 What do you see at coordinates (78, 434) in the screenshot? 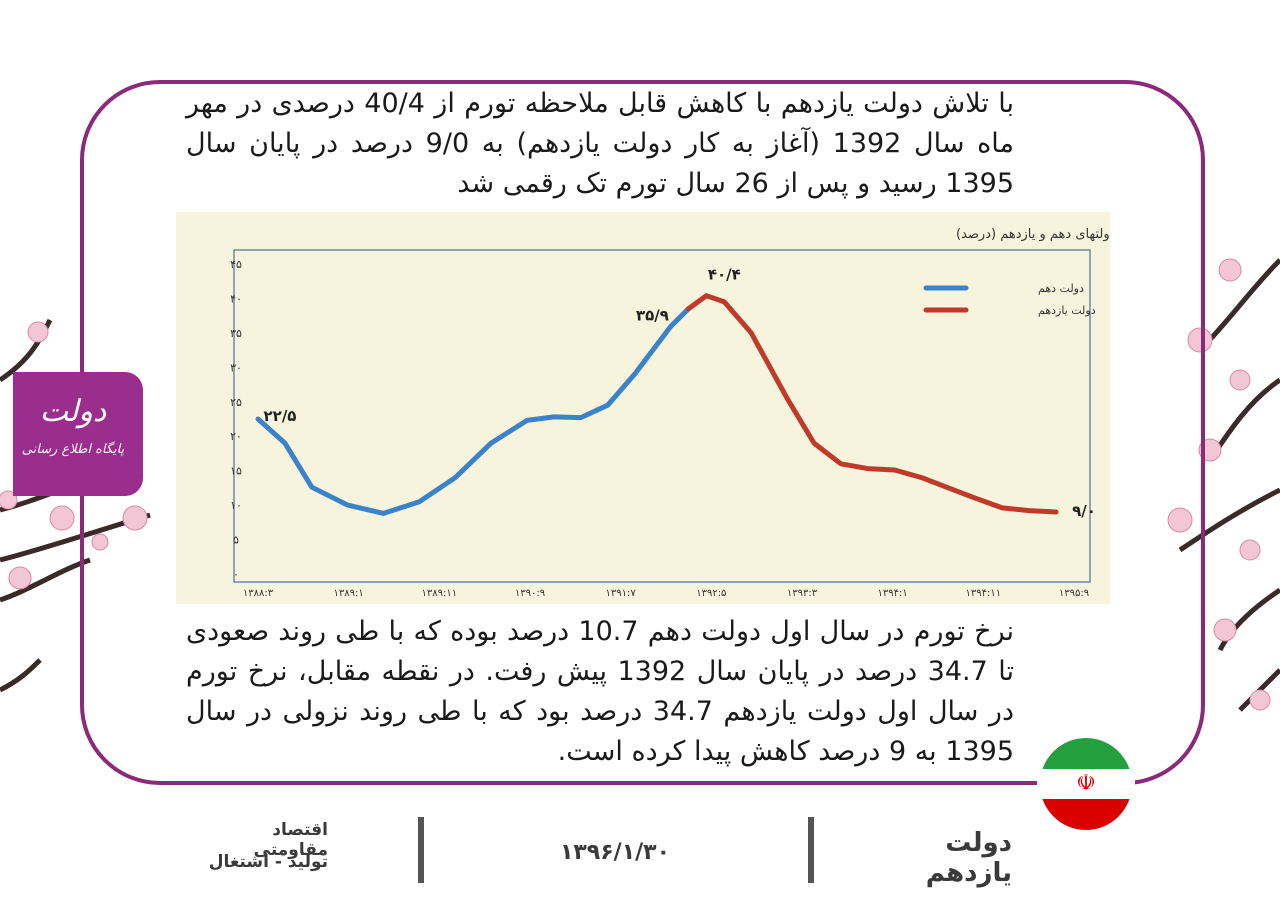
I see `dolat-logo: دولت پایگاه اطلاع رسانی` at bounding box center [78, 434].